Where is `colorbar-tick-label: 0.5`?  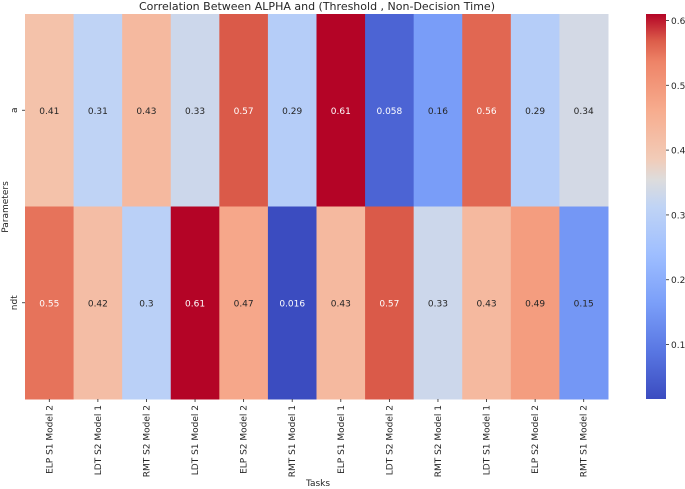
colorbar-tick-label: 0.5 is located at coordinates (678, 87).